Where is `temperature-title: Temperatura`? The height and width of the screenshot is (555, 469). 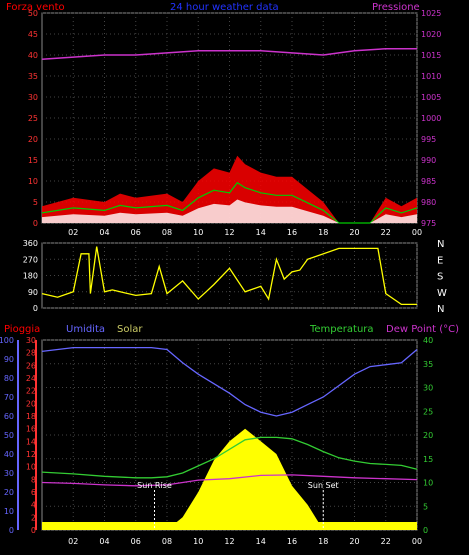
temperature-title: Temperatura is located at coordinates (341, 329).